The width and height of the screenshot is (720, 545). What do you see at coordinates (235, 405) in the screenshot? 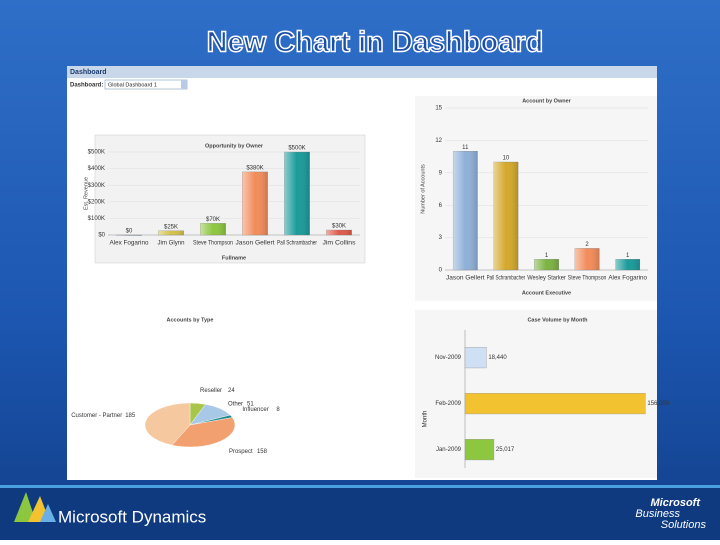
I see `pie-label: Other` at bounding box center [235, 405].